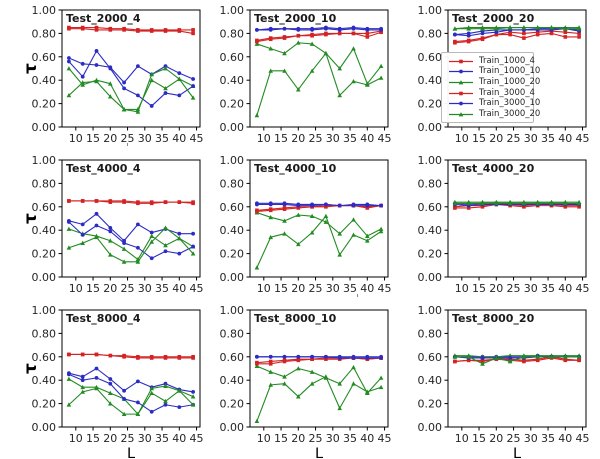  What do you see at coordinates (461, 104) in the screenshot?
I see `legend-marker-icon` at bounding box center [461, 104].